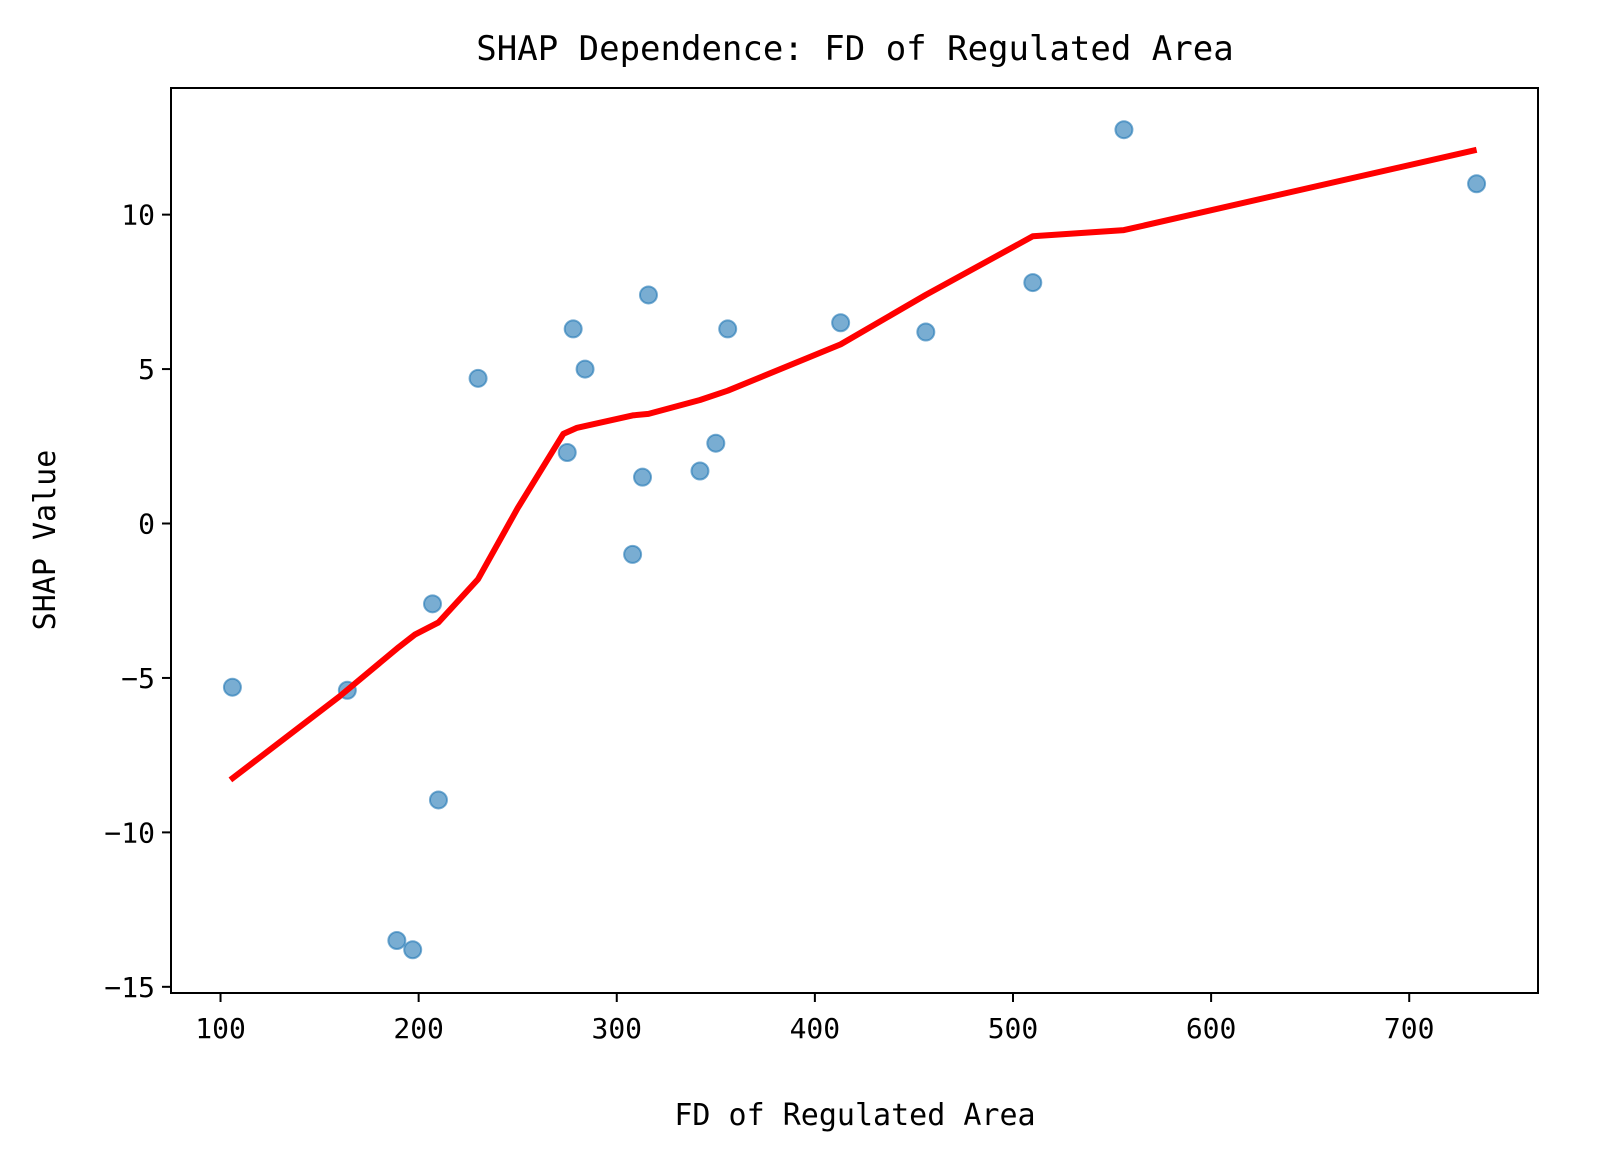 This screenshot has height=1163, width=1598. I want to click on x-tick-label: 200, so click(418, 1028).